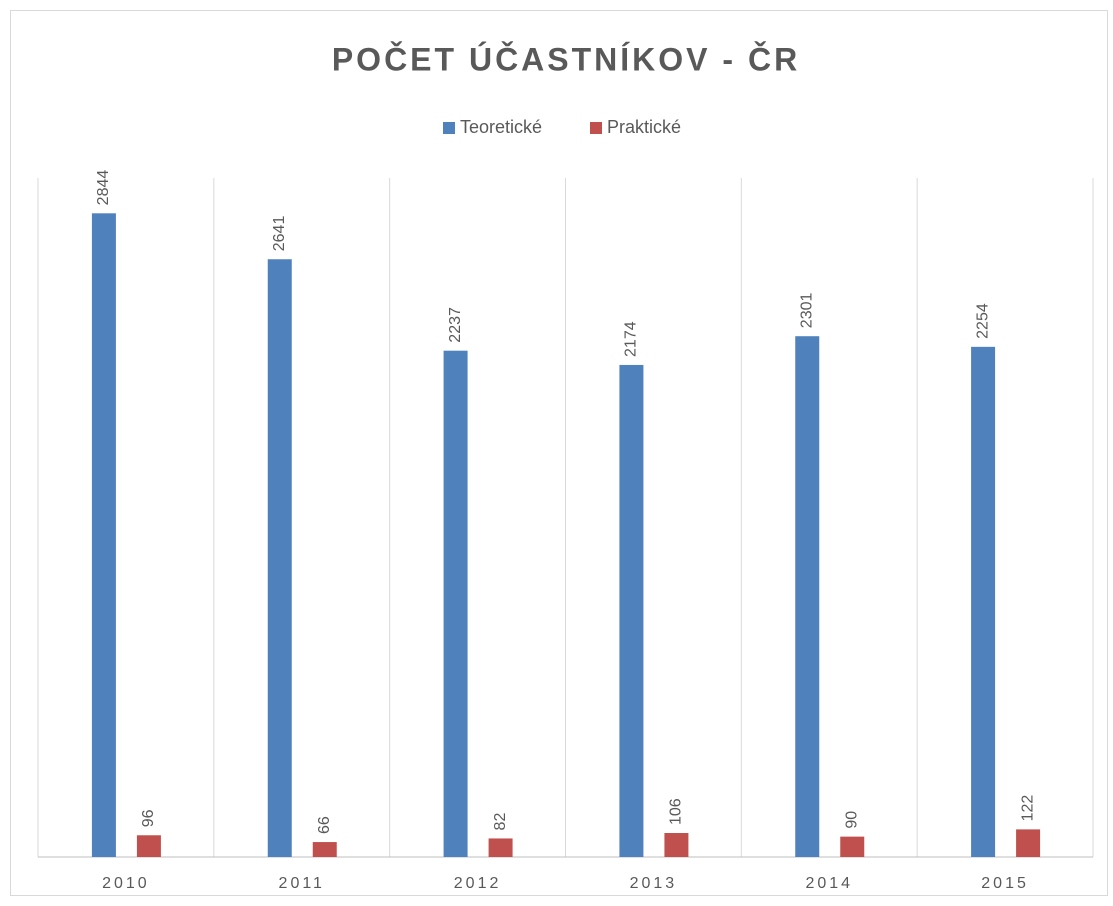  What do you see at coordinates (501, 127) in the screenshot?
I see `legend-label: Teoretické` at bounding box center [501, 127].